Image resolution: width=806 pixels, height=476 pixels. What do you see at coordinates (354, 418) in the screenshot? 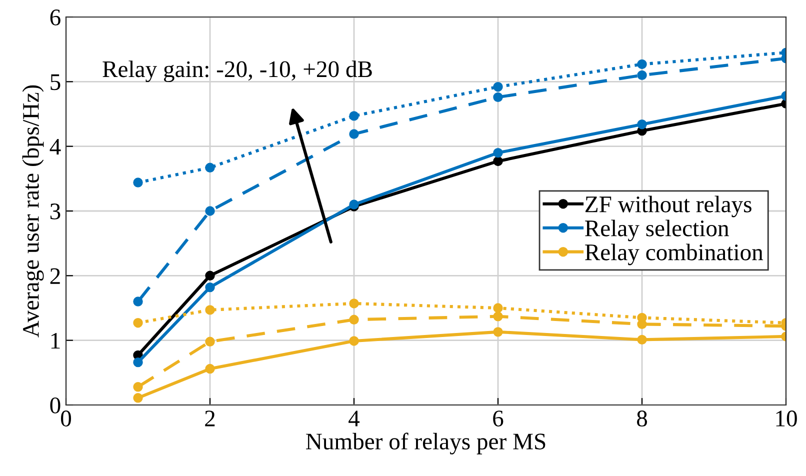
I see `x-tick-label: 4` at bounding box center [354, 418].